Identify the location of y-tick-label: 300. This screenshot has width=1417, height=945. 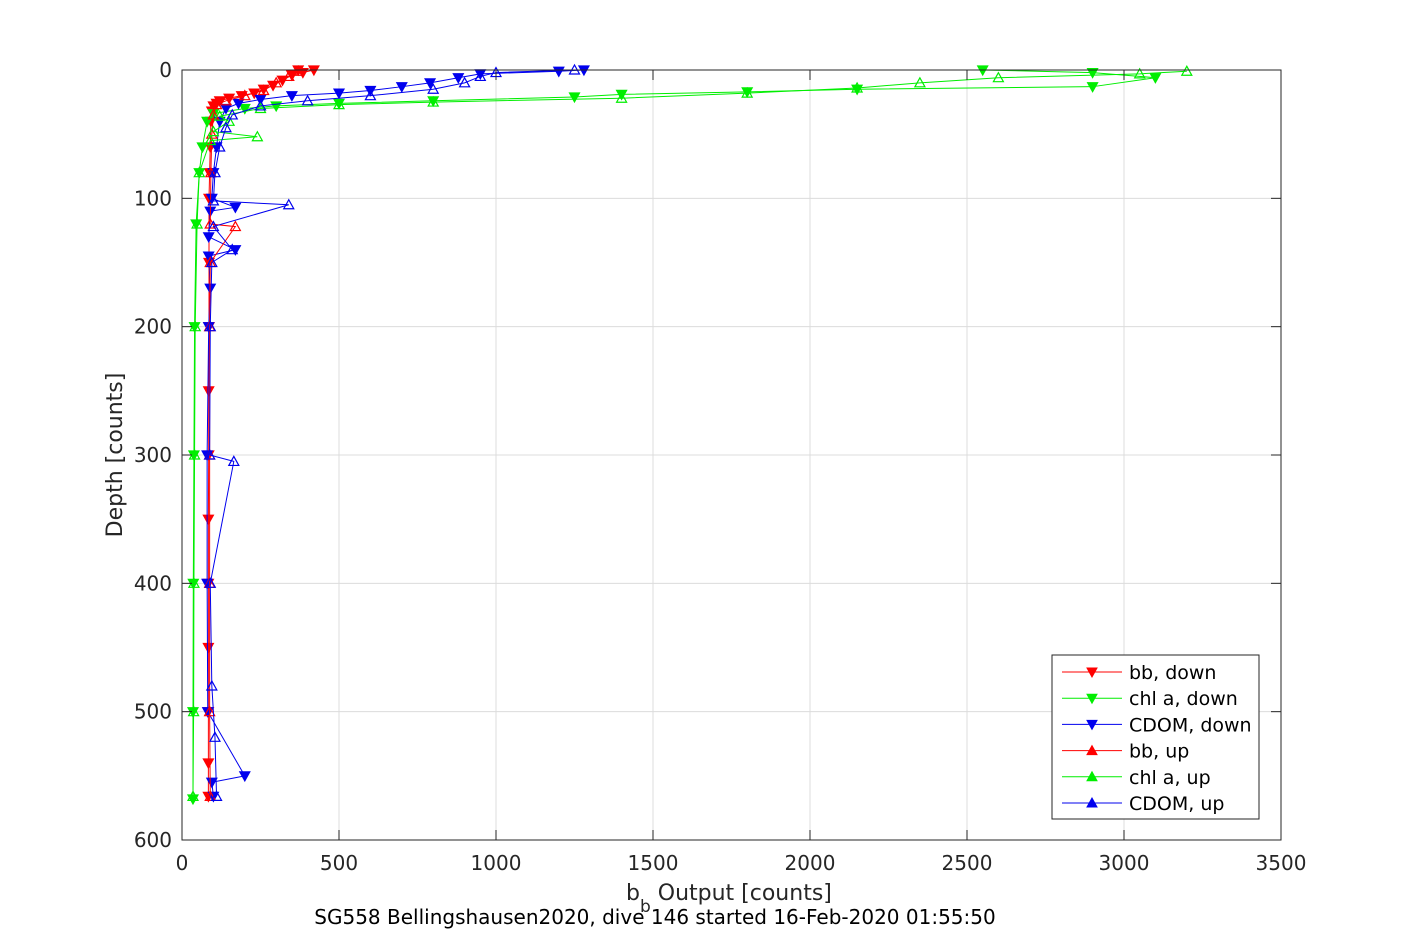
(153, 455).